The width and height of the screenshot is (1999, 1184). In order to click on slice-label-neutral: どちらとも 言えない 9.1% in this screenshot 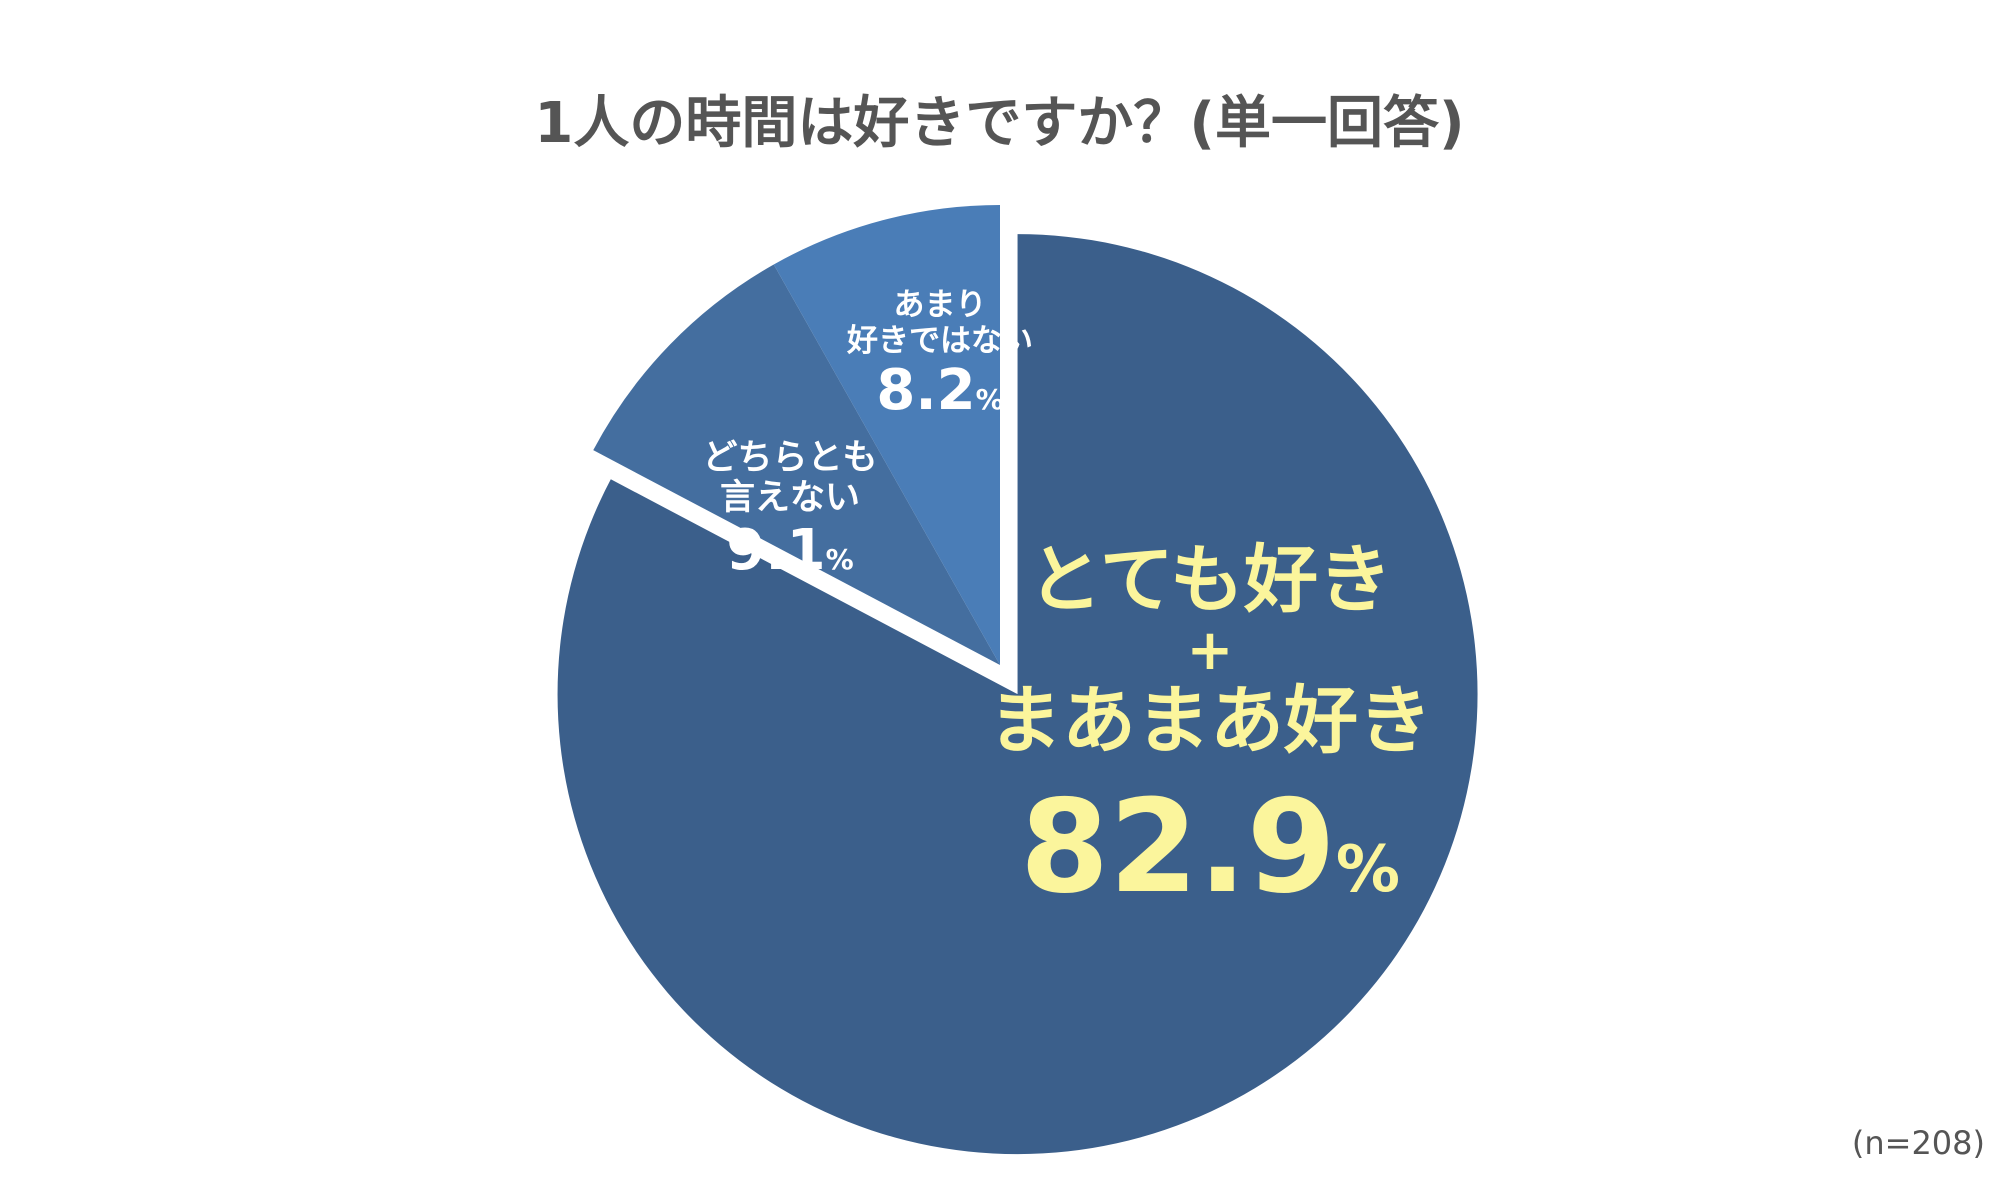, I will do `click(790, 510)`.